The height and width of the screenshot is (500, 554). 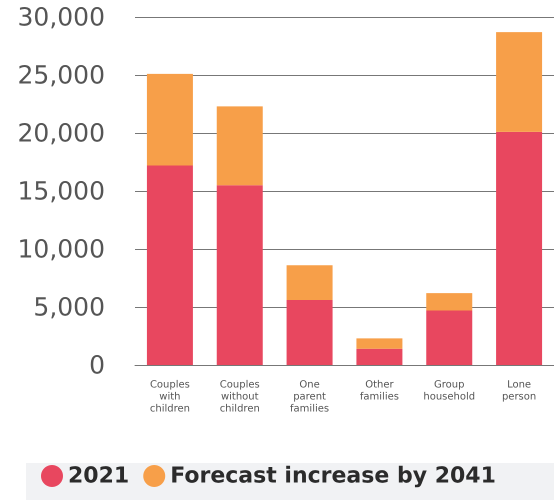 What do you see at coordinates (449, 391) in the screenshot?
I see `x-tick-label: Group household` at bounding box center [449, 391].